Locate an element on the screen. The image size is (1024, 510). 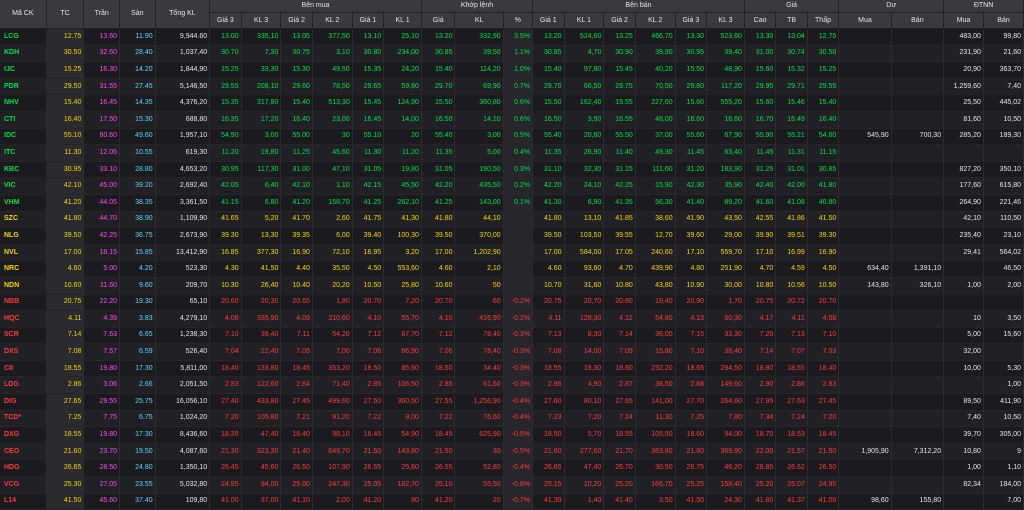
symbol-cell: IJC is located at coordinates (23, 70).